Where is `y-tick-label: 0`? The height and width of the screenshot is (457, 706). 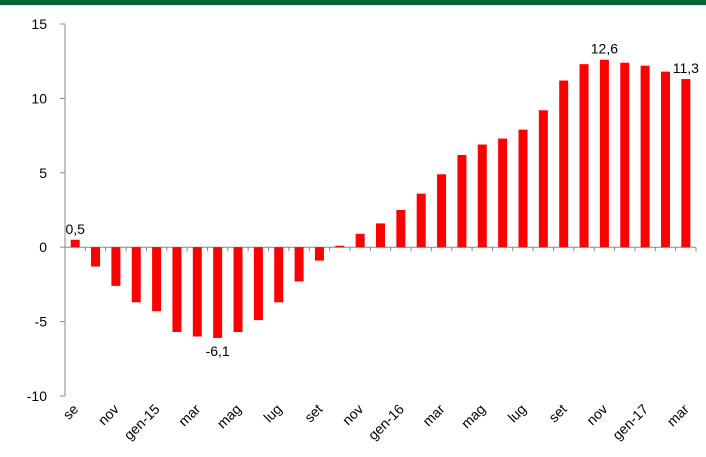 y-tick-label: 0 is located at coordinates (43, 247).